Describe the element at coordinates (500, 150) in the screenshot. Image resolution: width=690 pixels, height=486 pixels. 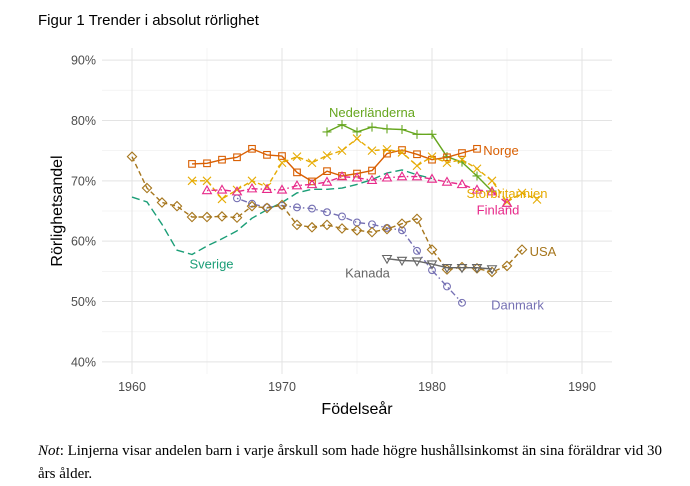
I see `series-label-norge: Norge` at that location.